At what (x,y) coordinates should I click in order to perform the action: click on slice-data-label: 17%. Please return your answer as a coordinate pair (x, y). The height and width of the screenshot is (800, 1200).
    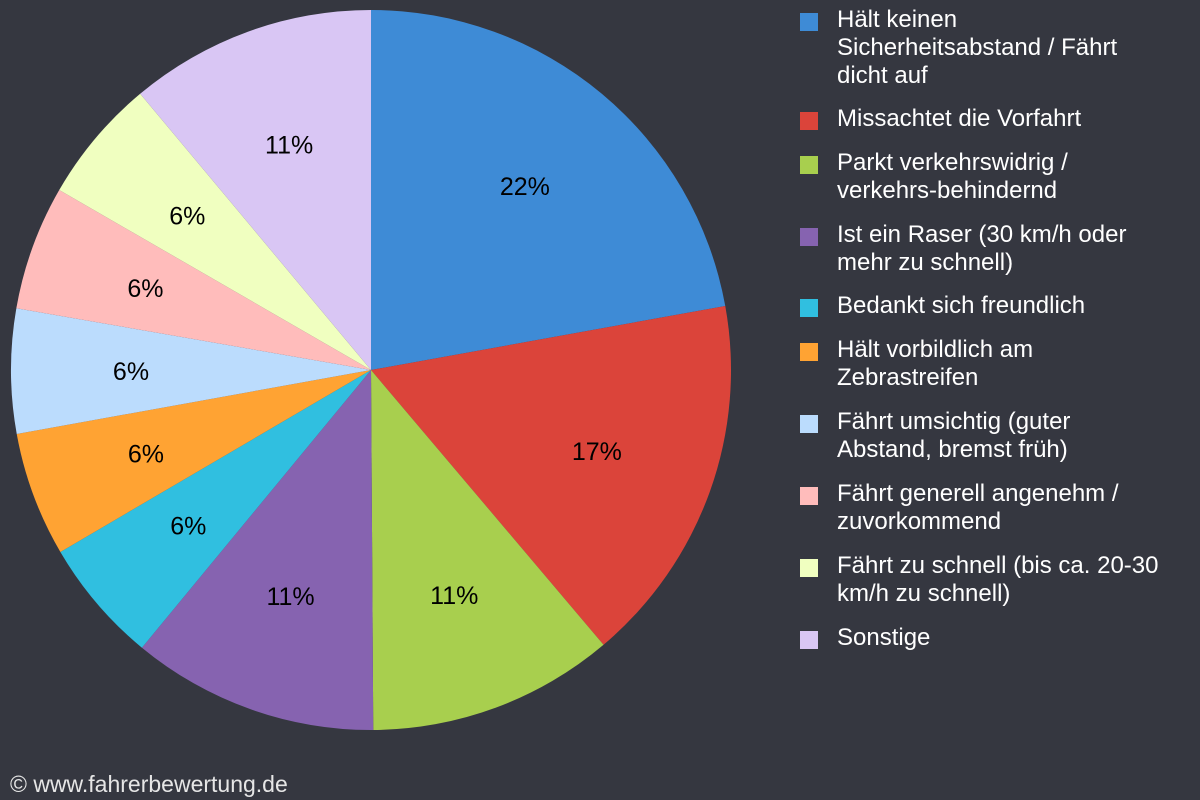
    Looking at the image, I should click on (597, 452).